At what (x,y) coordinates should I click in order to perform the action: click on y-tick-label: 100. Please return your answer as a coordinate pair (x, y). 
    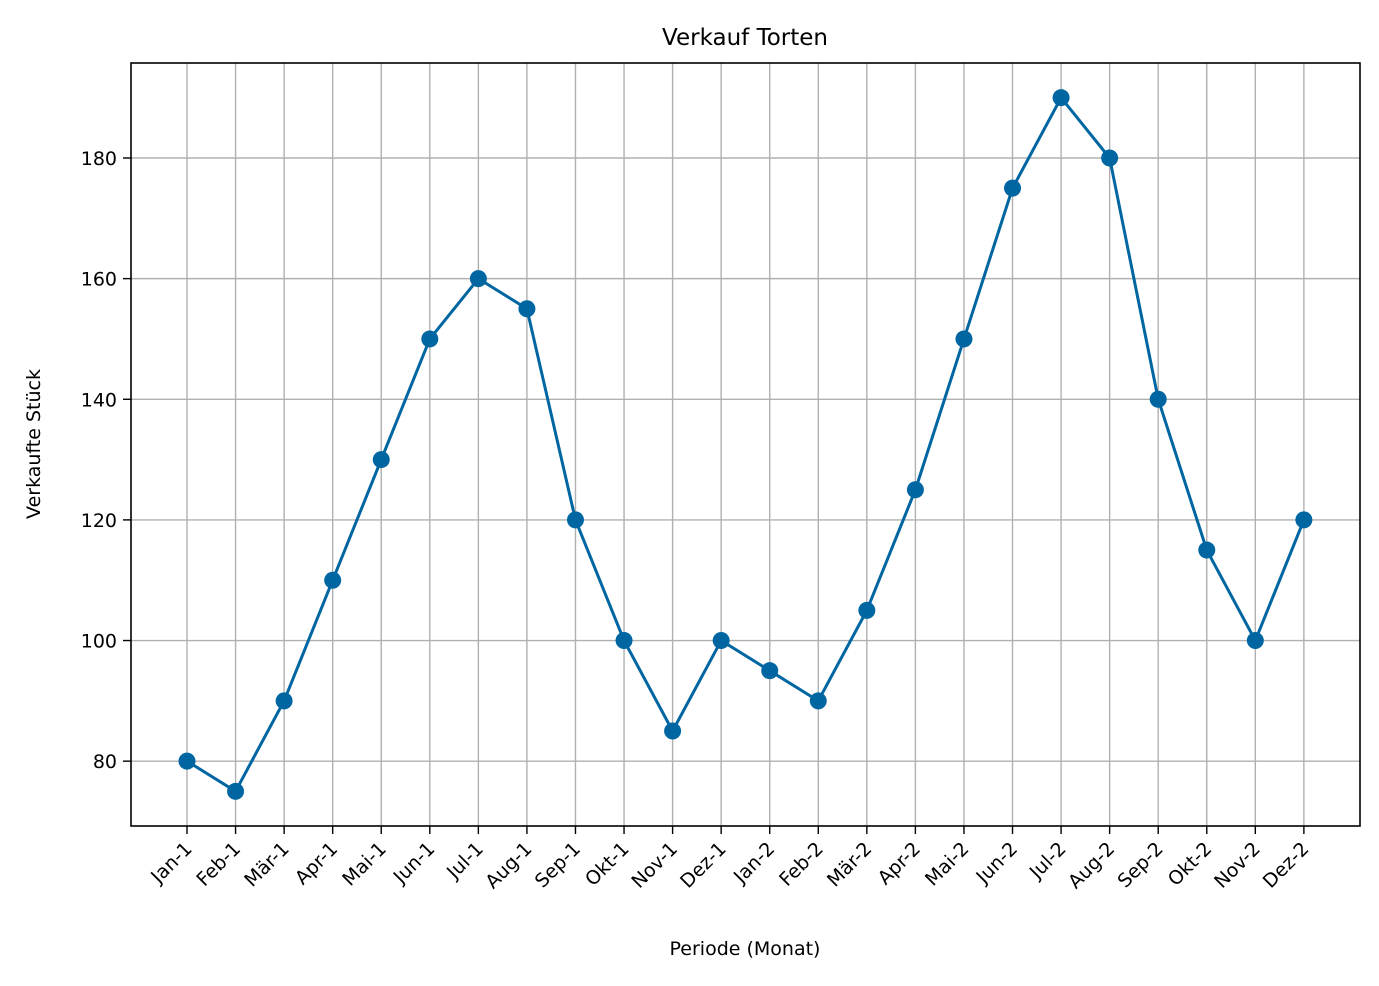
    Looking at the image, I should click on (99, 642).